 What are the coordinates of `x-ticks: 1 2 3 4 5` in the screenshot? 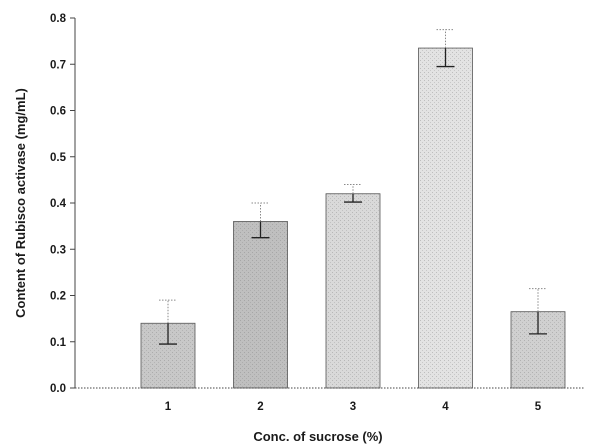 It's located at (353, 407).